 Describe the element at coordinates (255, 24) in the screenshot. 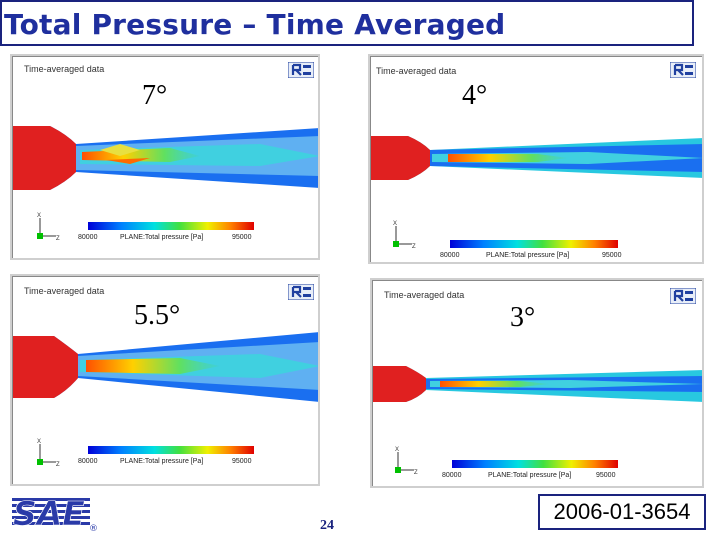

I see `slide-title: Total Pressure – Time Averaged` at that location.